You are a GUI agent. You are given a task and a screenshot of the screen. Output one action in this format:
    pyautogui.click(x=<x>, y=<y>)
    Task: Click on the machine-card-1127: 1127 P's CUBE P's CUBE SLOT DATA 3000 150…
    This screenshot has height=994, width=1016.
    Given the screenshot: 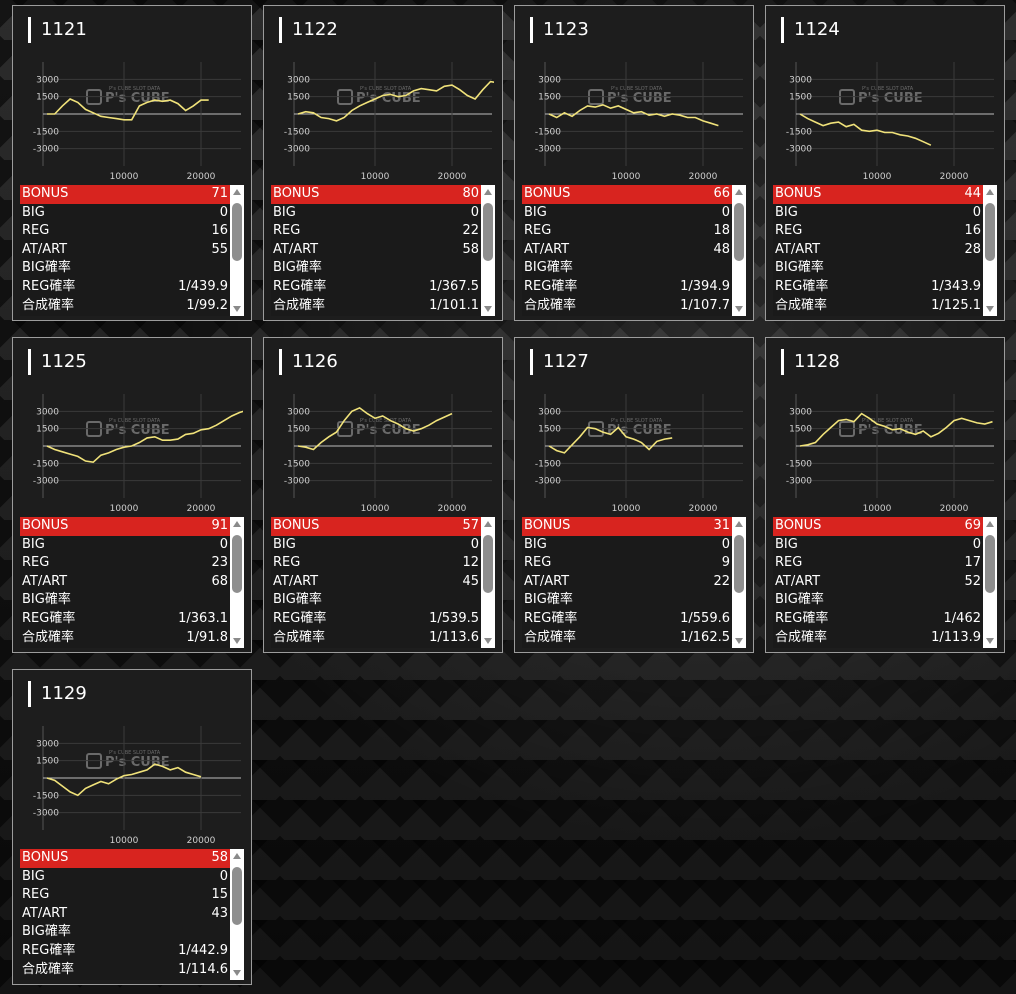 What is the action you would take?
    pyautogui.click(x=634, y=495)
    